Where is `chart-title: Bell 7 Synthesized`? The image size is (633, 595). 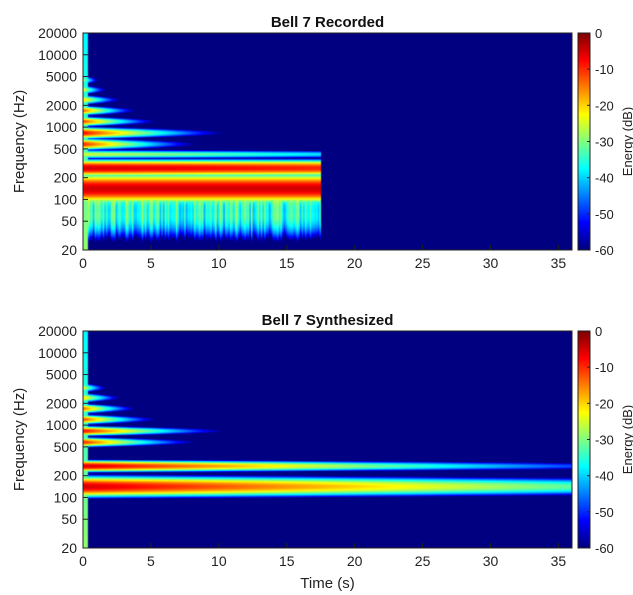
chart-title: Bell 7 Synthesized is located at coordinates (328, 320).